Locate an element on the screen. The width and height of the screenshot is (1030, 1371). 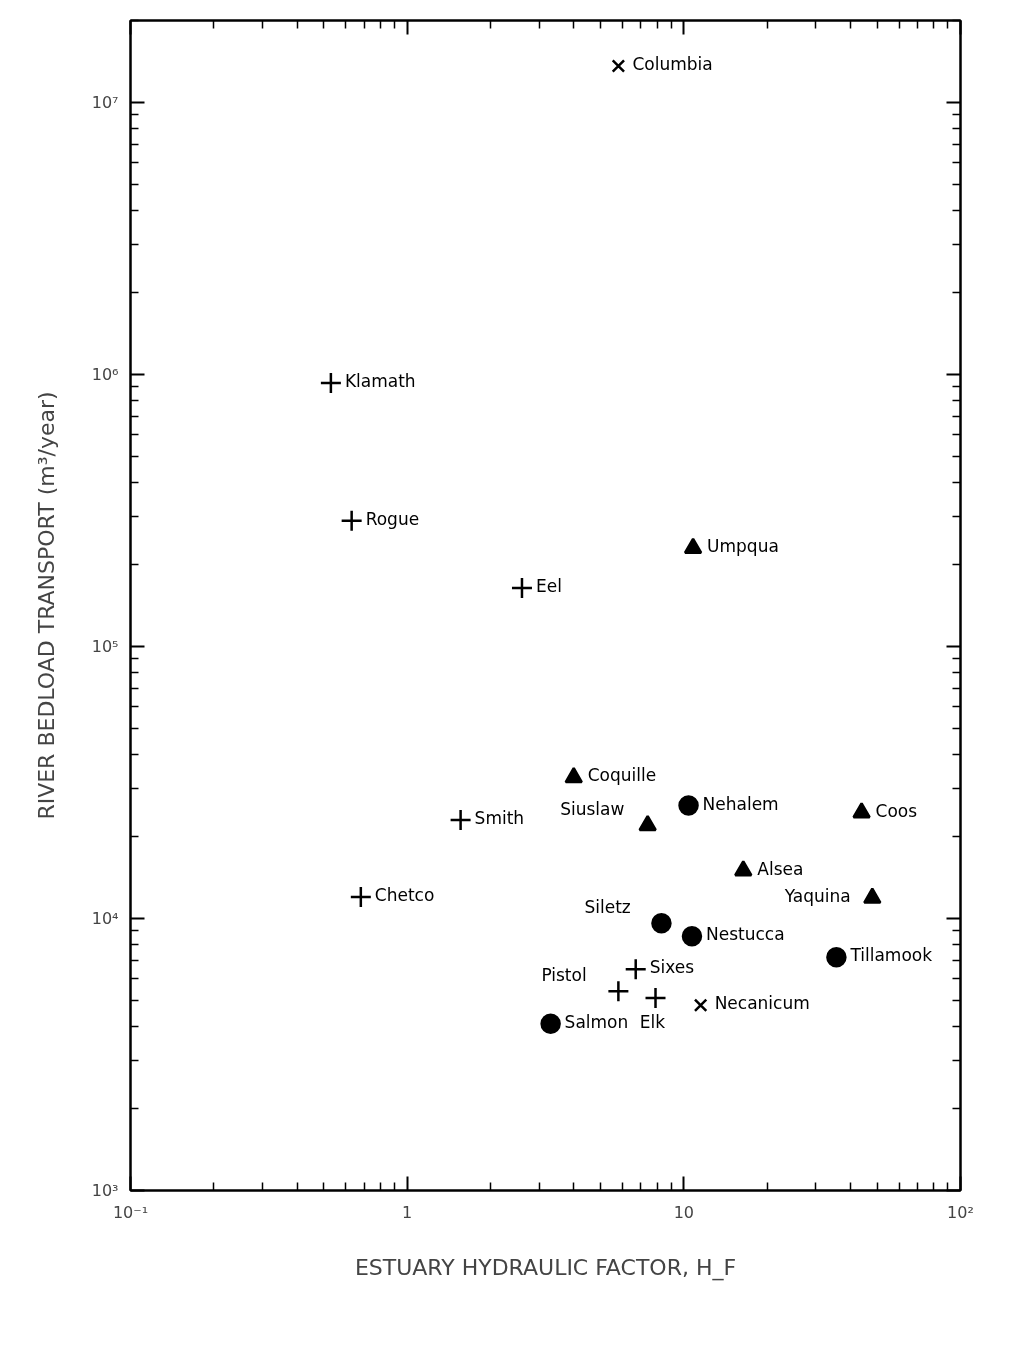
y-tick-label: 10⁷ is located at coordinates (105, 102).